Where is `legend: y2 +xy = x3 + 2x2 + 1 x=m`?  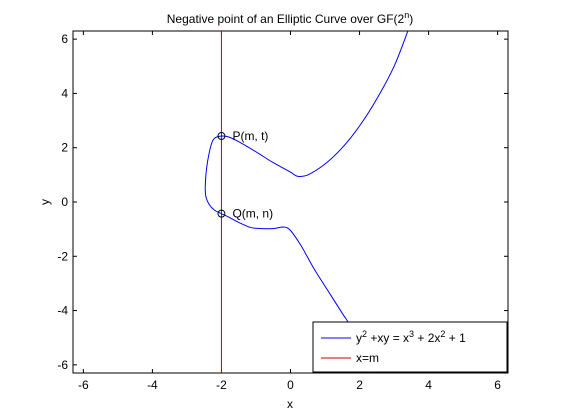 legend: y2 +xy = x3 + 2x2 + 1 x=m is located at coordinates (410, 347).